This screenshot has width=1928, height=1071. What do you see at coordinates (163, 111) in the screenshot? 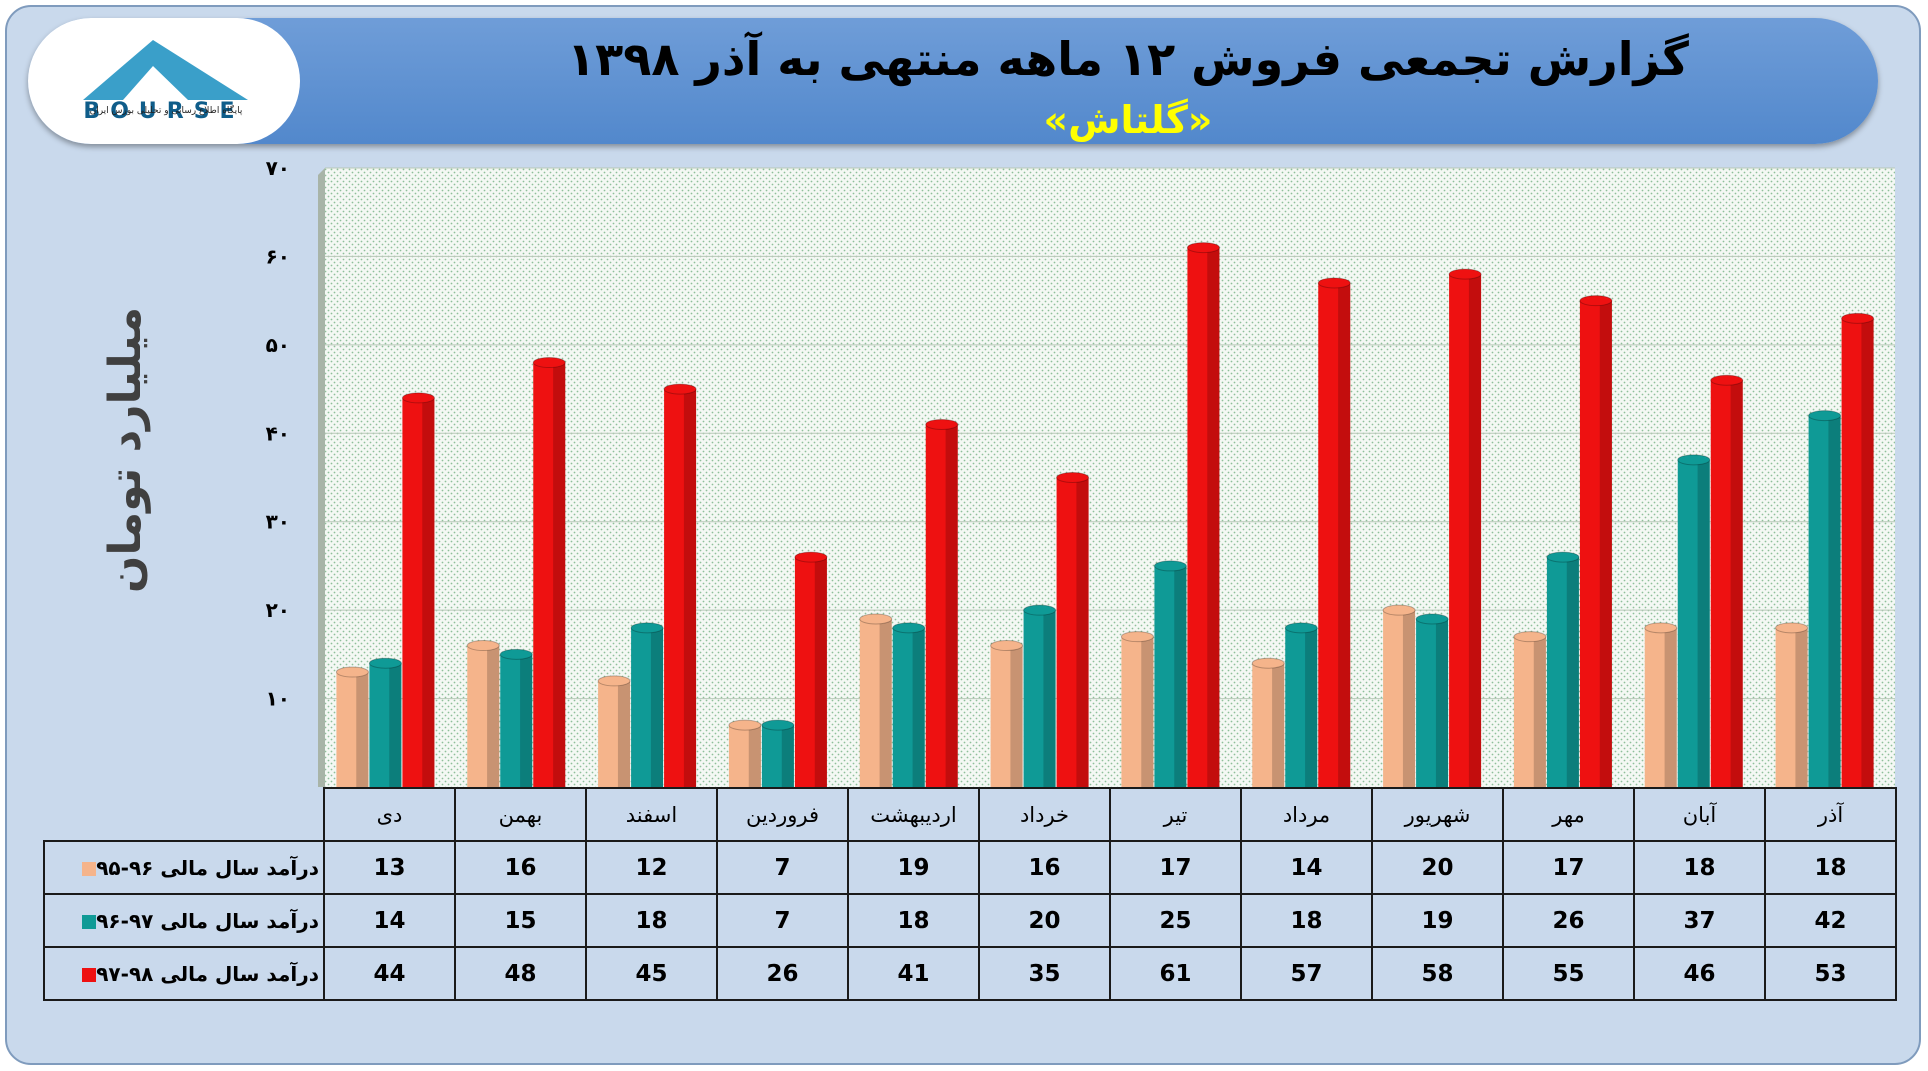
I see `logo-wordmark: BOURSE` at bounding box center [163, 111].